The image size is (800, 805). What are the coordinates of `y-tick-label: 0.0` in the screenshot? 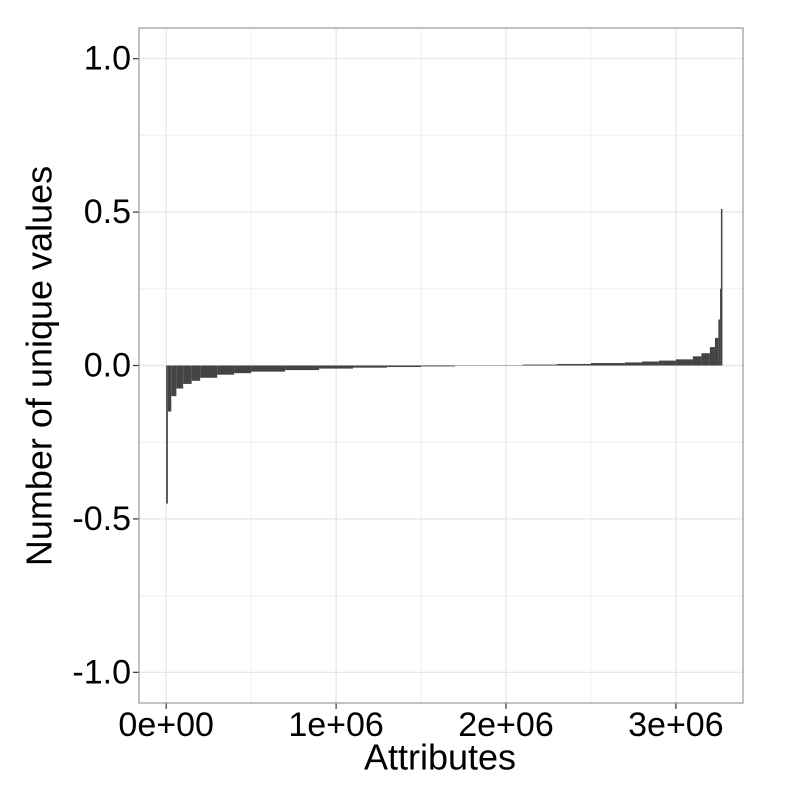 It's located at (107, 365).